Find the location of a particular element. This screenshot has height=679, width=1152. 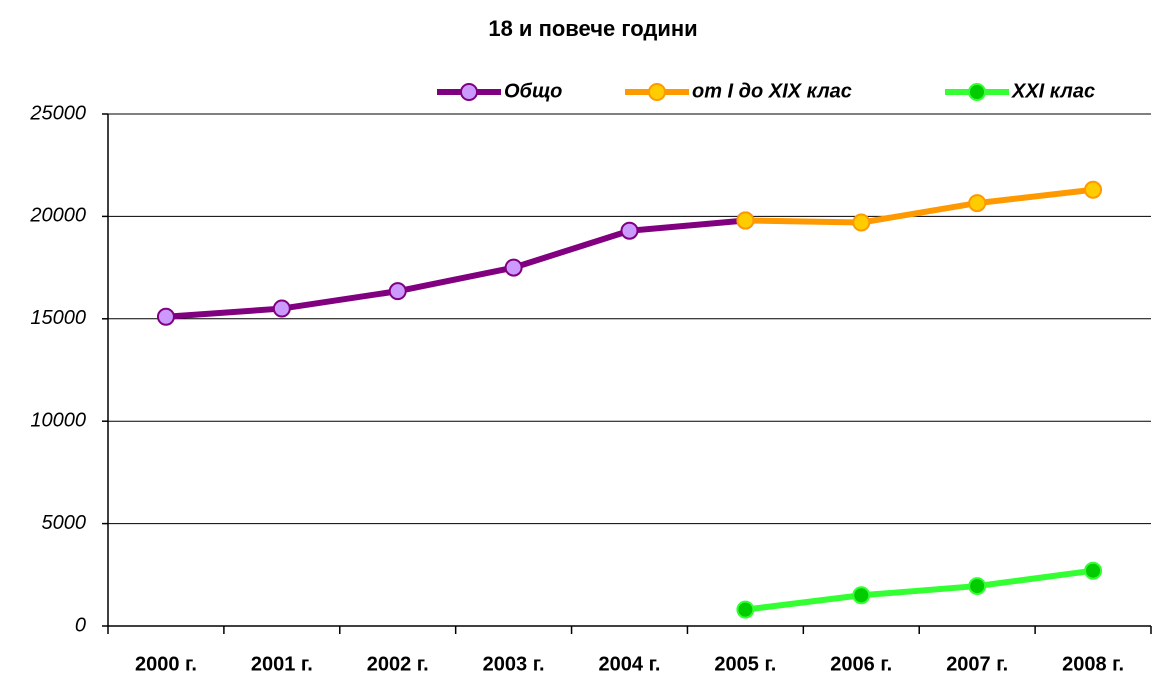

x-tick-label: 2008 г. is located at coordinates (1093, 664).